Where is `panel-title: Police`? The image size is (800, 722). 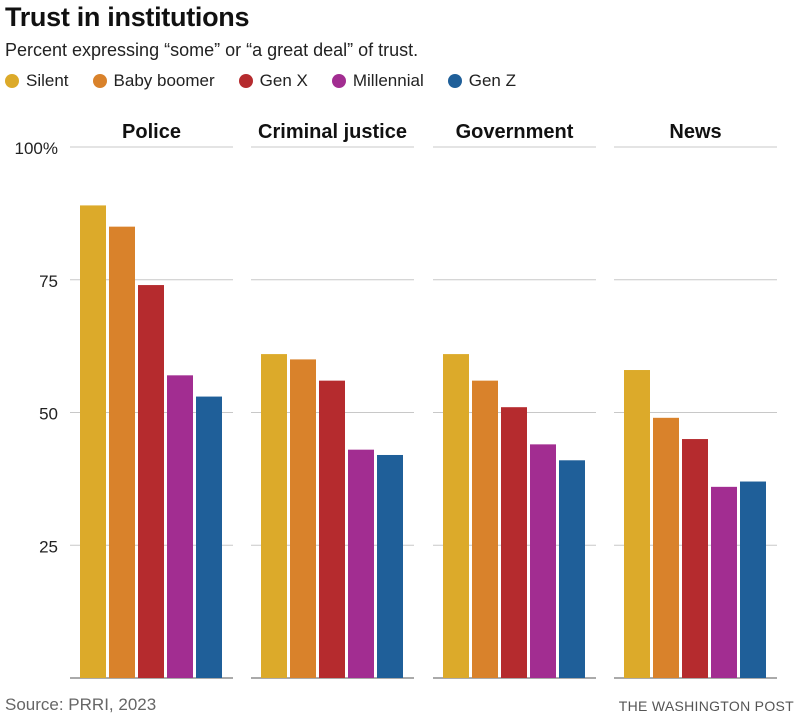
panel-title: Police is located at coordinates (151, 132).